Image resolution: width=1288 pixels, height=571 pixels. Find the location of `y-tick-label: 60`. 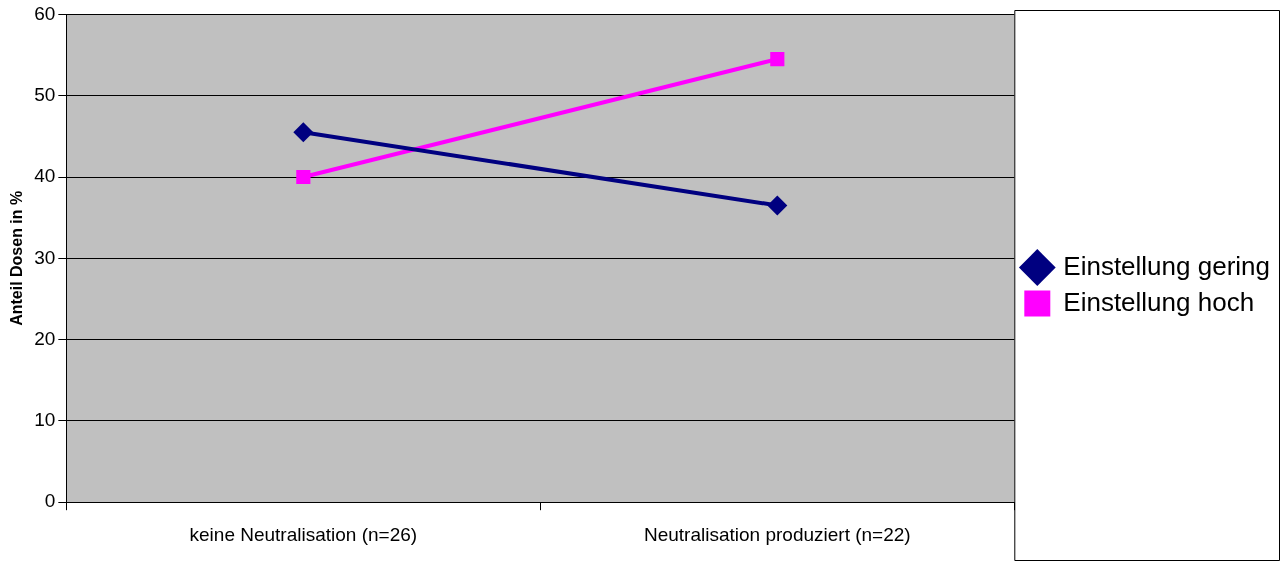

y-tick-label: 60 is located at coordinates (45, 13).